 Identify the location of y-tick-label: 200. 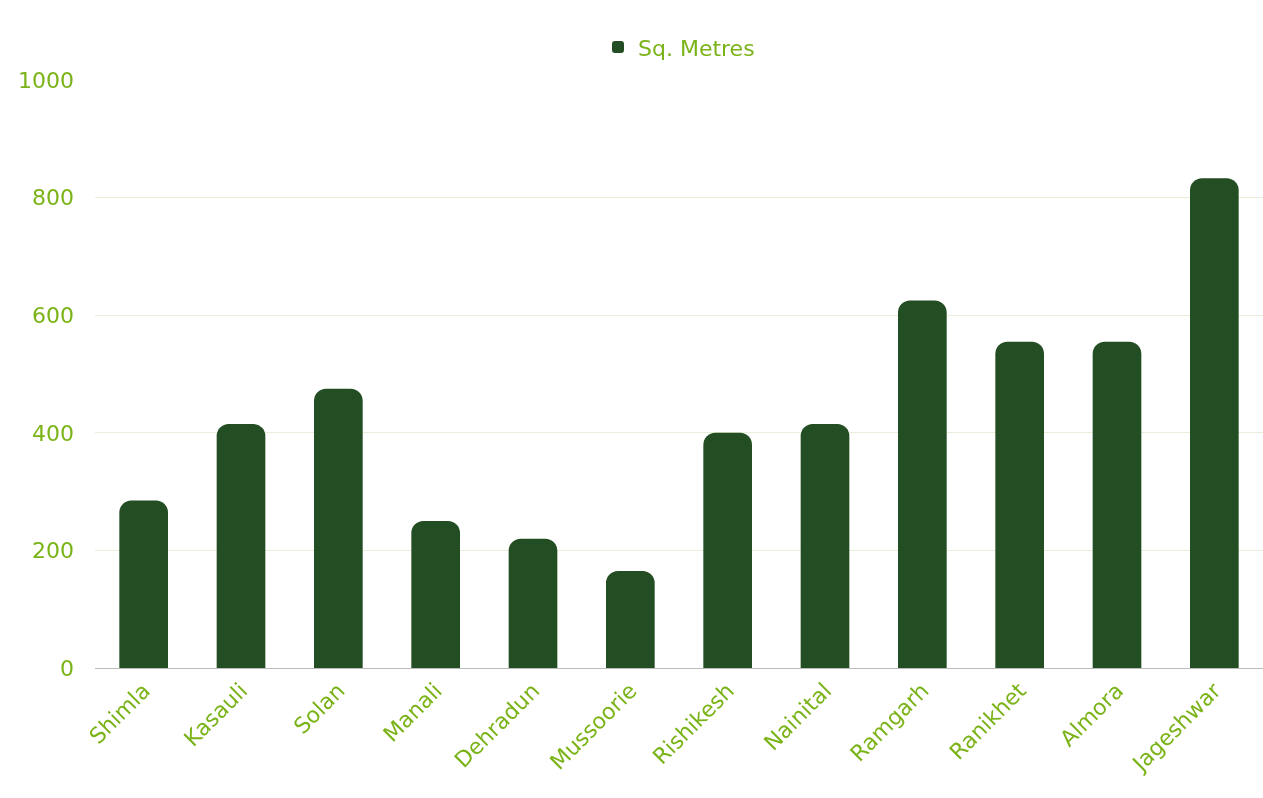
(53, 551).